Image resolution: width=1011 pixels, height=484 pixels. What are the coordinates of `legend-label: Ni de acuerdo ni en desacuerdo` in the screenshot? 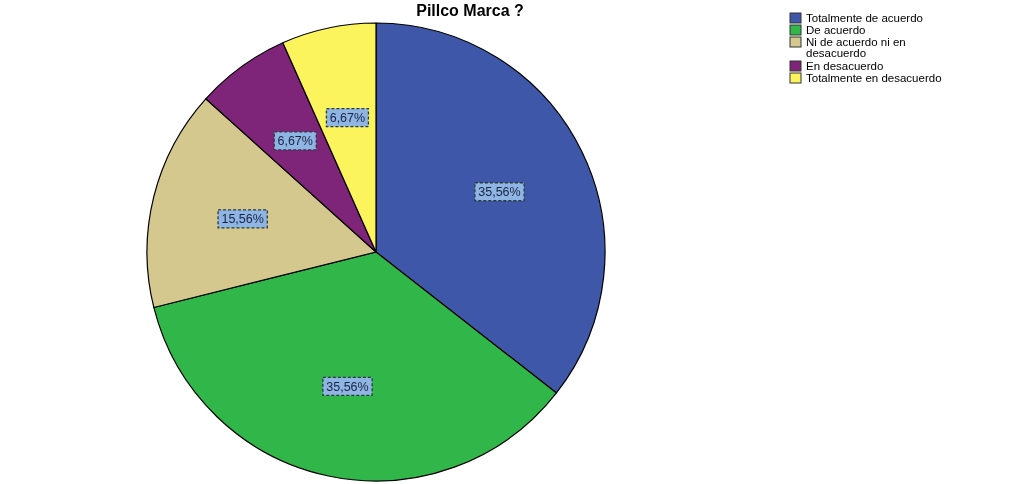 It's located at (856, 47).